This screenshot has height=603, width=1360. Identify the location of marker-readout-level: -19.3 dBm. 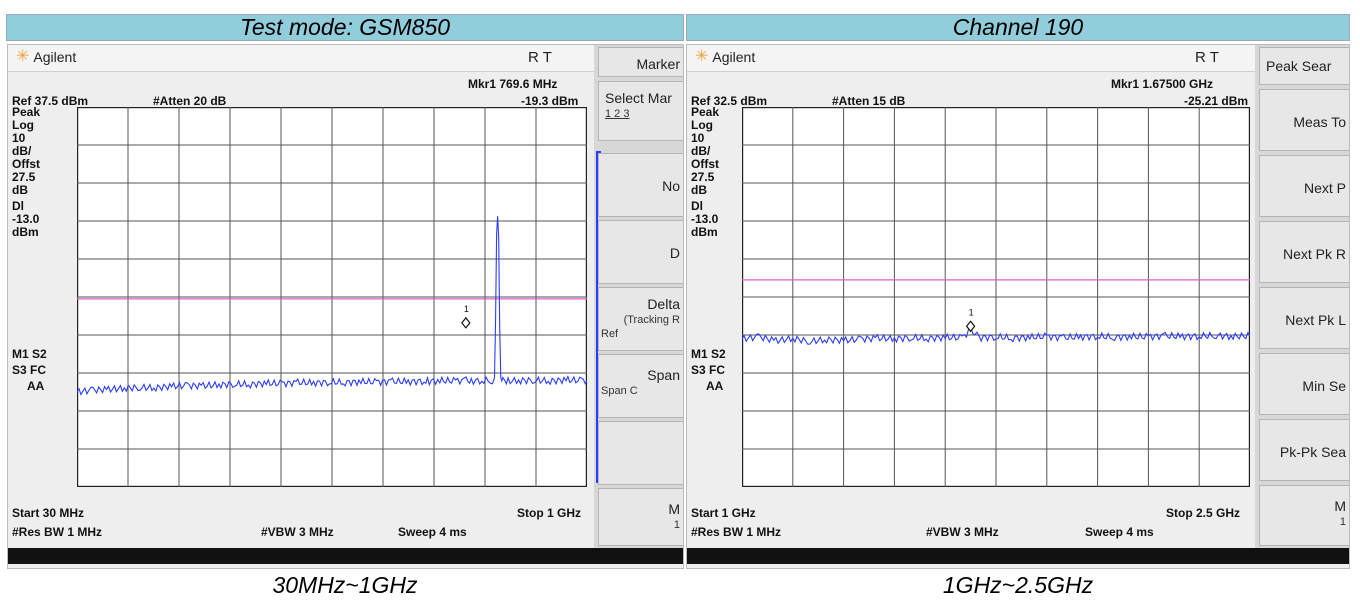
(550, 101).